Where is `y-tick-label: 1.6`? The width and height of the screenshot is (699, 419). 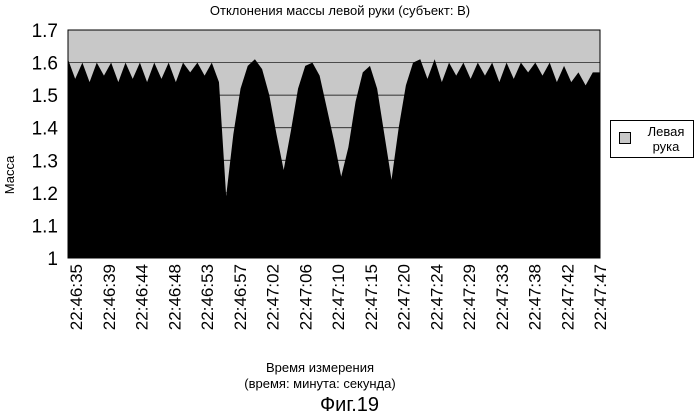 y-tick-label: 1.6 is located at coordinates (45, 64).